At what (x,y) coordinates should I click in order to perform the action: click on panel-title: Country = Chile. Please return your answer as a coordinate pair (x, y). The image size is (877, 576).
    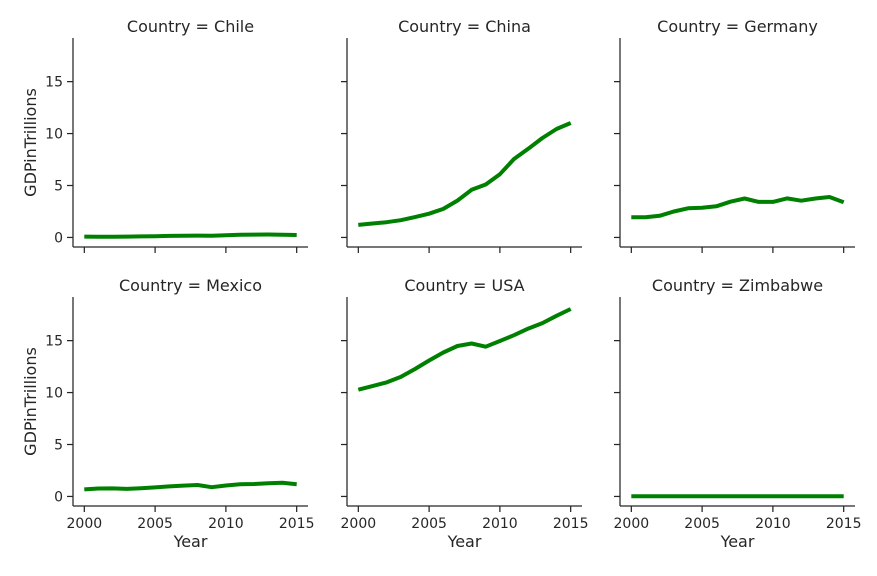
    Looking at the image, I should click on (190, 26).